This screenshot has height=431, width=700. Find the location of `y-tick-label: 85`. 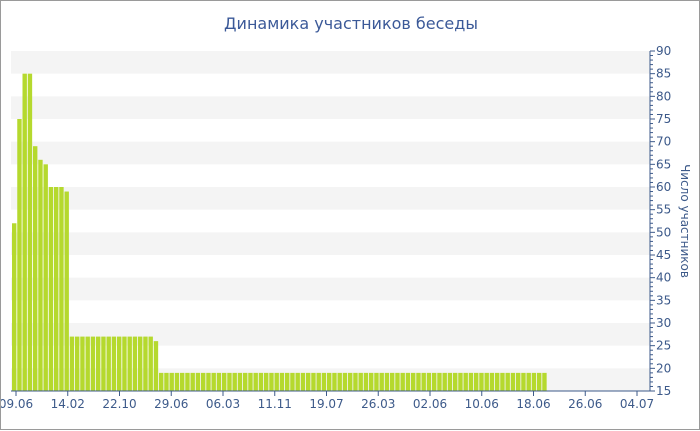

y-tick-label: 85 is located at coordinates (663, 74).